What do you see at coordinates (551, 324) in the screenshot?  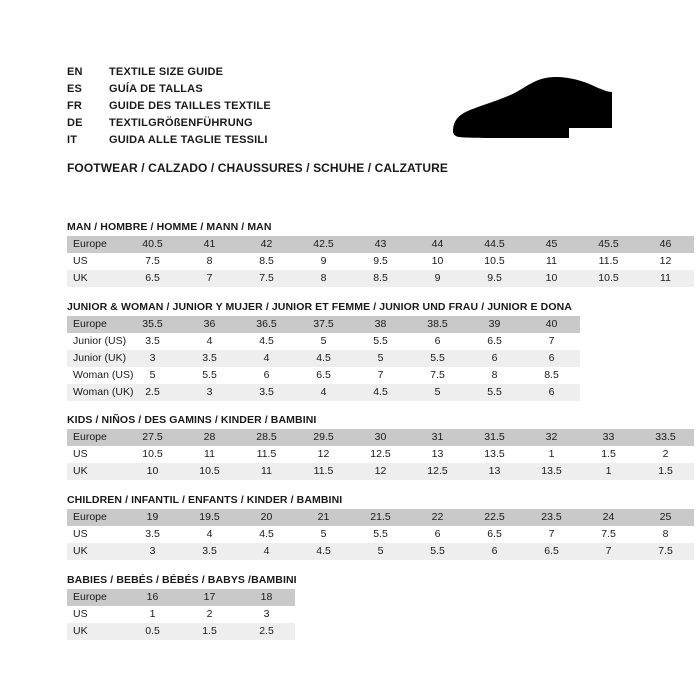 I see `size-cell: 40` at bounding box center [551, 324].